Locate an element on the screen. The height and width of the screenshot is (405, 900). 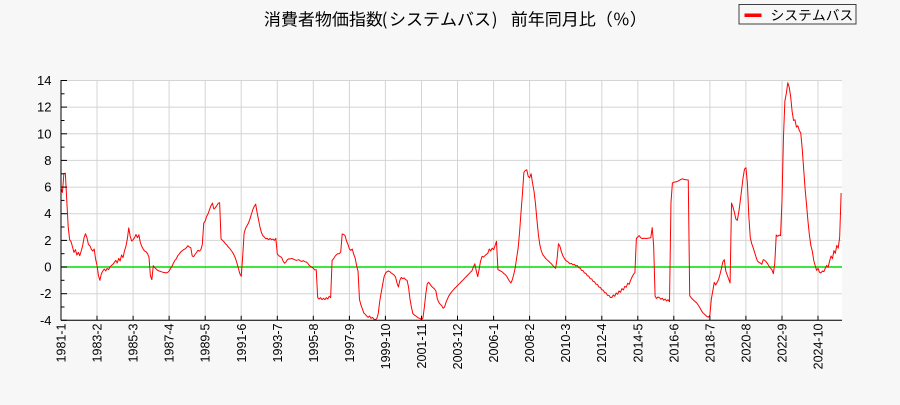
svg-text: 1997-9 is located at coordinates (350, 342).